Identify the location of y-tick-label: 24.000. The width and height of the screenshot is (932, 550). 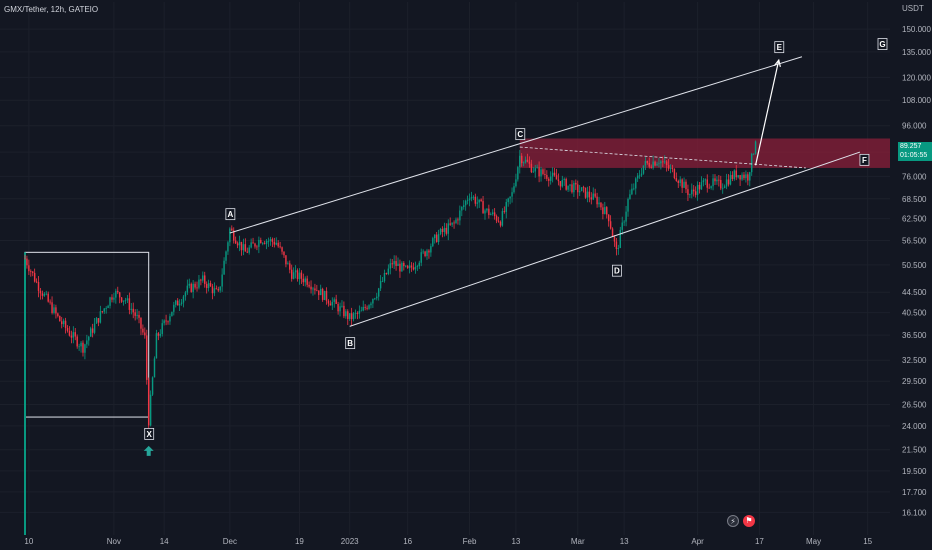
(914, 426).